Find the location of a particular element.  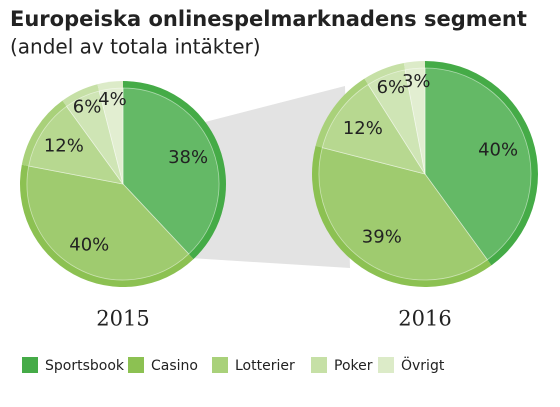

legend-label: Lotterier is located at coordinates (265, 366).